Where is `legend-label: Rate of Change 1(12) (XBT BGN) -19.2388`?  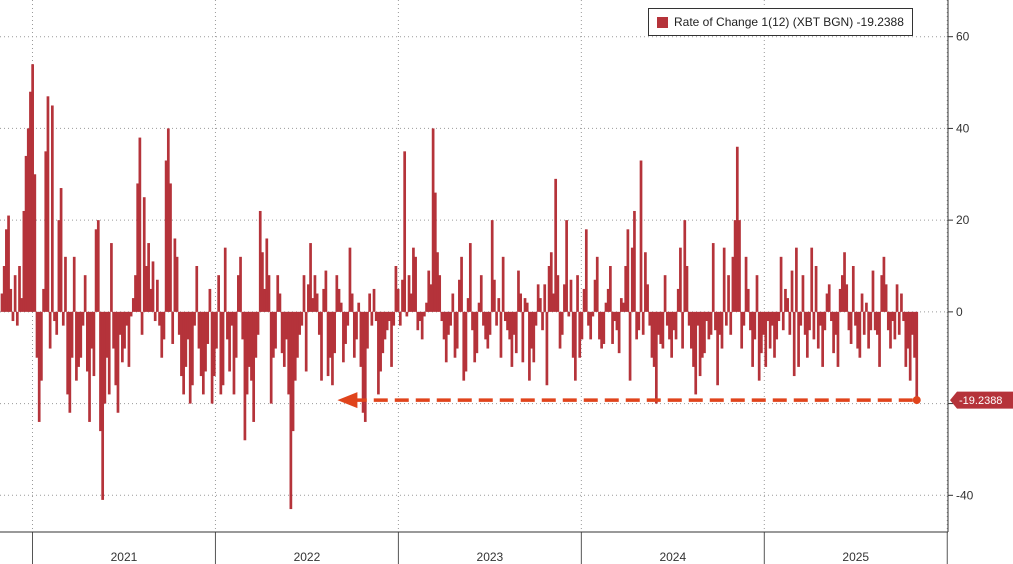
legend-label: Rate of Change 1(12) (XBT BGN) -19.2388 is located at coordinates (789, 22).